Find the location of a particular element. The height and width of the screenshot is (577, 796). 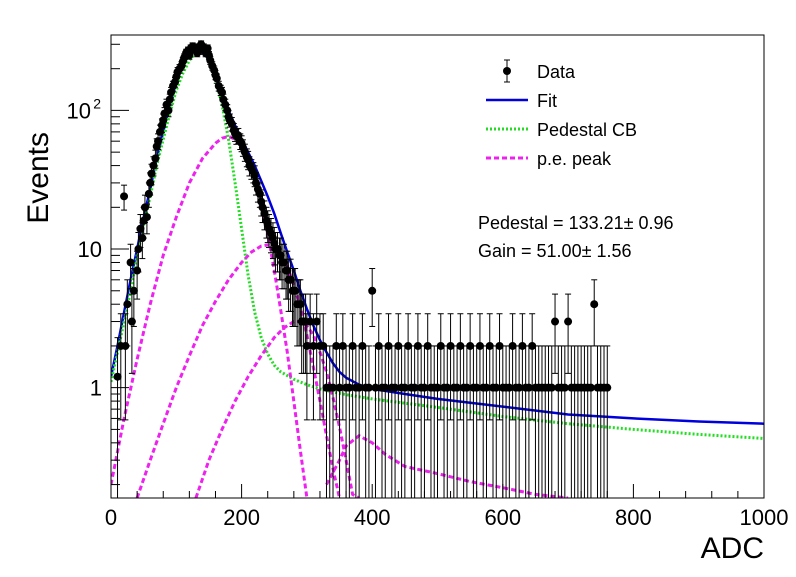

legend-label: Data is located at coordinates (556, 72).